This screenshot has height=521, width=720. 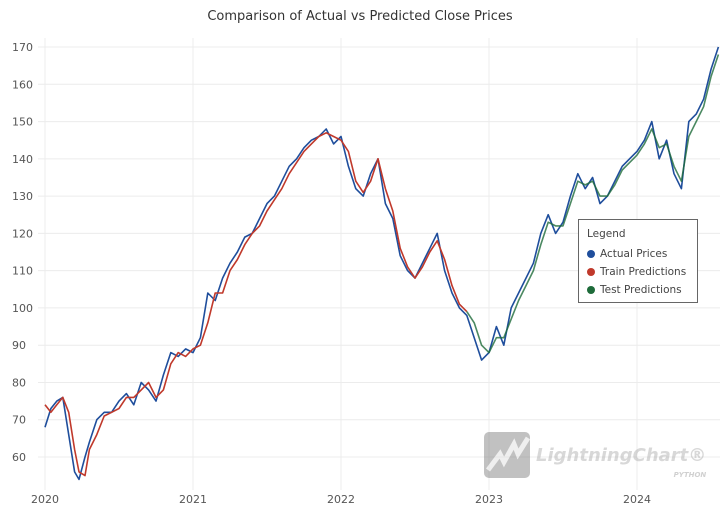 What do you see at coordinates (606, 234) in the screenshot?
I see `legend-title: Legend` at bounding box center [606, 234].